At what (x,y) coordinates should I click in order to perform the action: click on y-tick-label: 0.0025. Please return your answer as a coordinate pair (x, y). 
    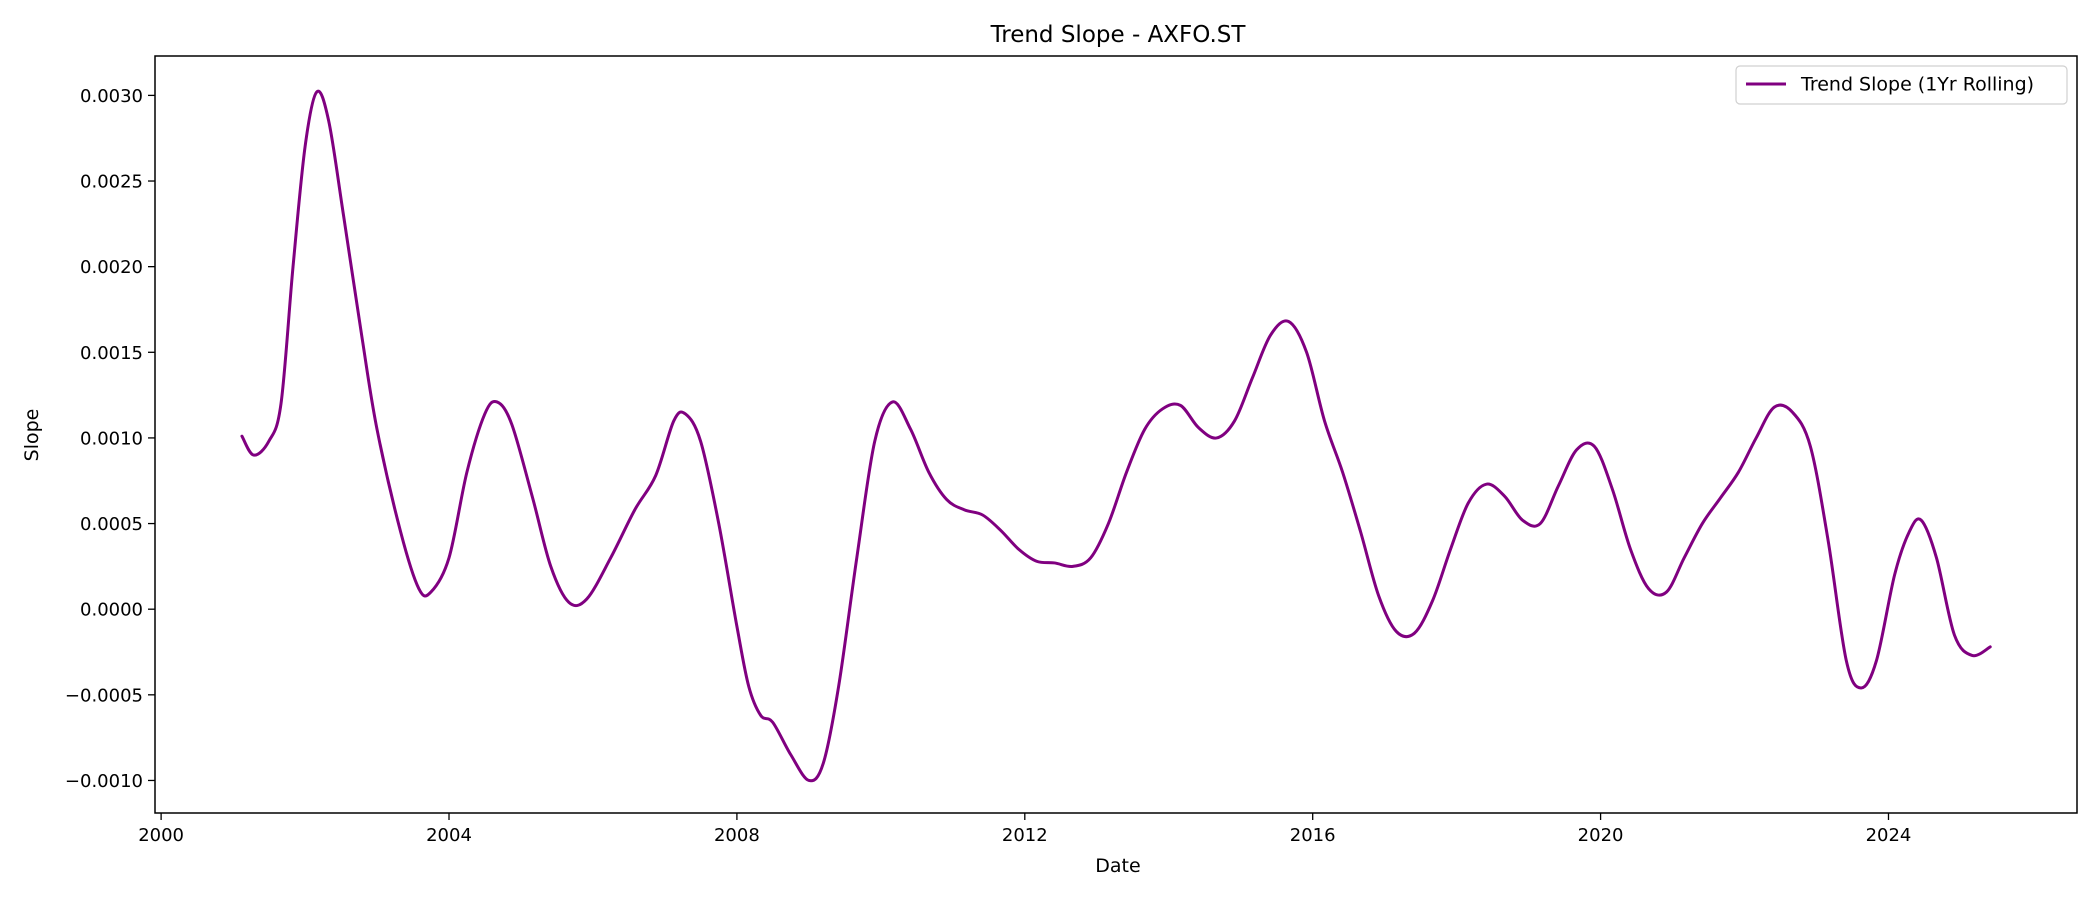
    Looking at the image, I should click on (111, 182).